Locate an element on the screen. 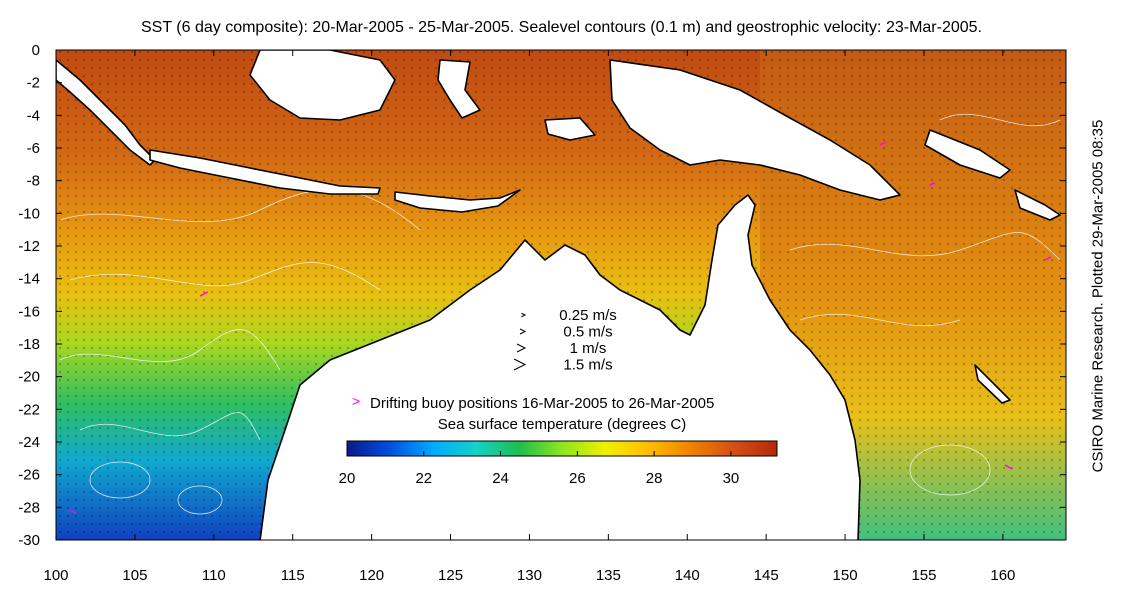 The image size is (1123, 591). colorbar-tick-label: 24 is located at coordinates (500, 478).